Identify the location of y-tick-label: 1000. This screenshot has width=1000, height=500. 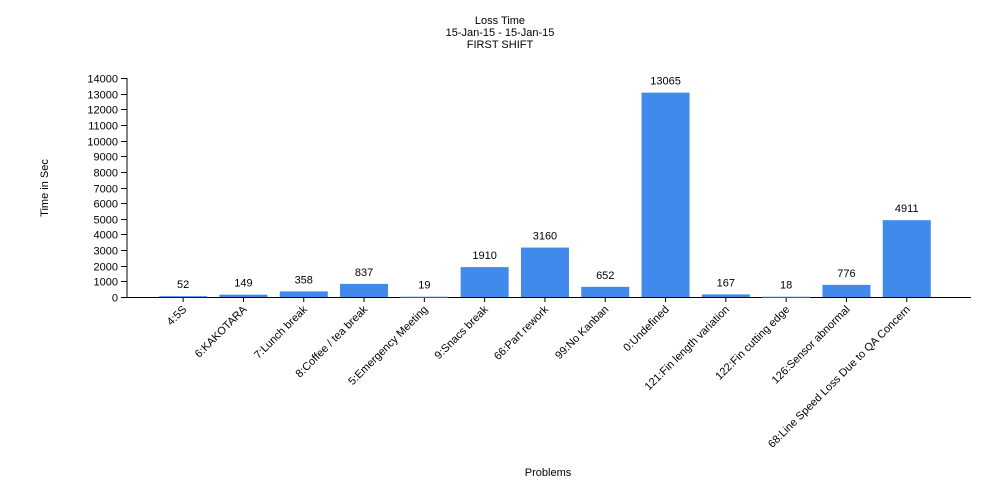
(106, 283).